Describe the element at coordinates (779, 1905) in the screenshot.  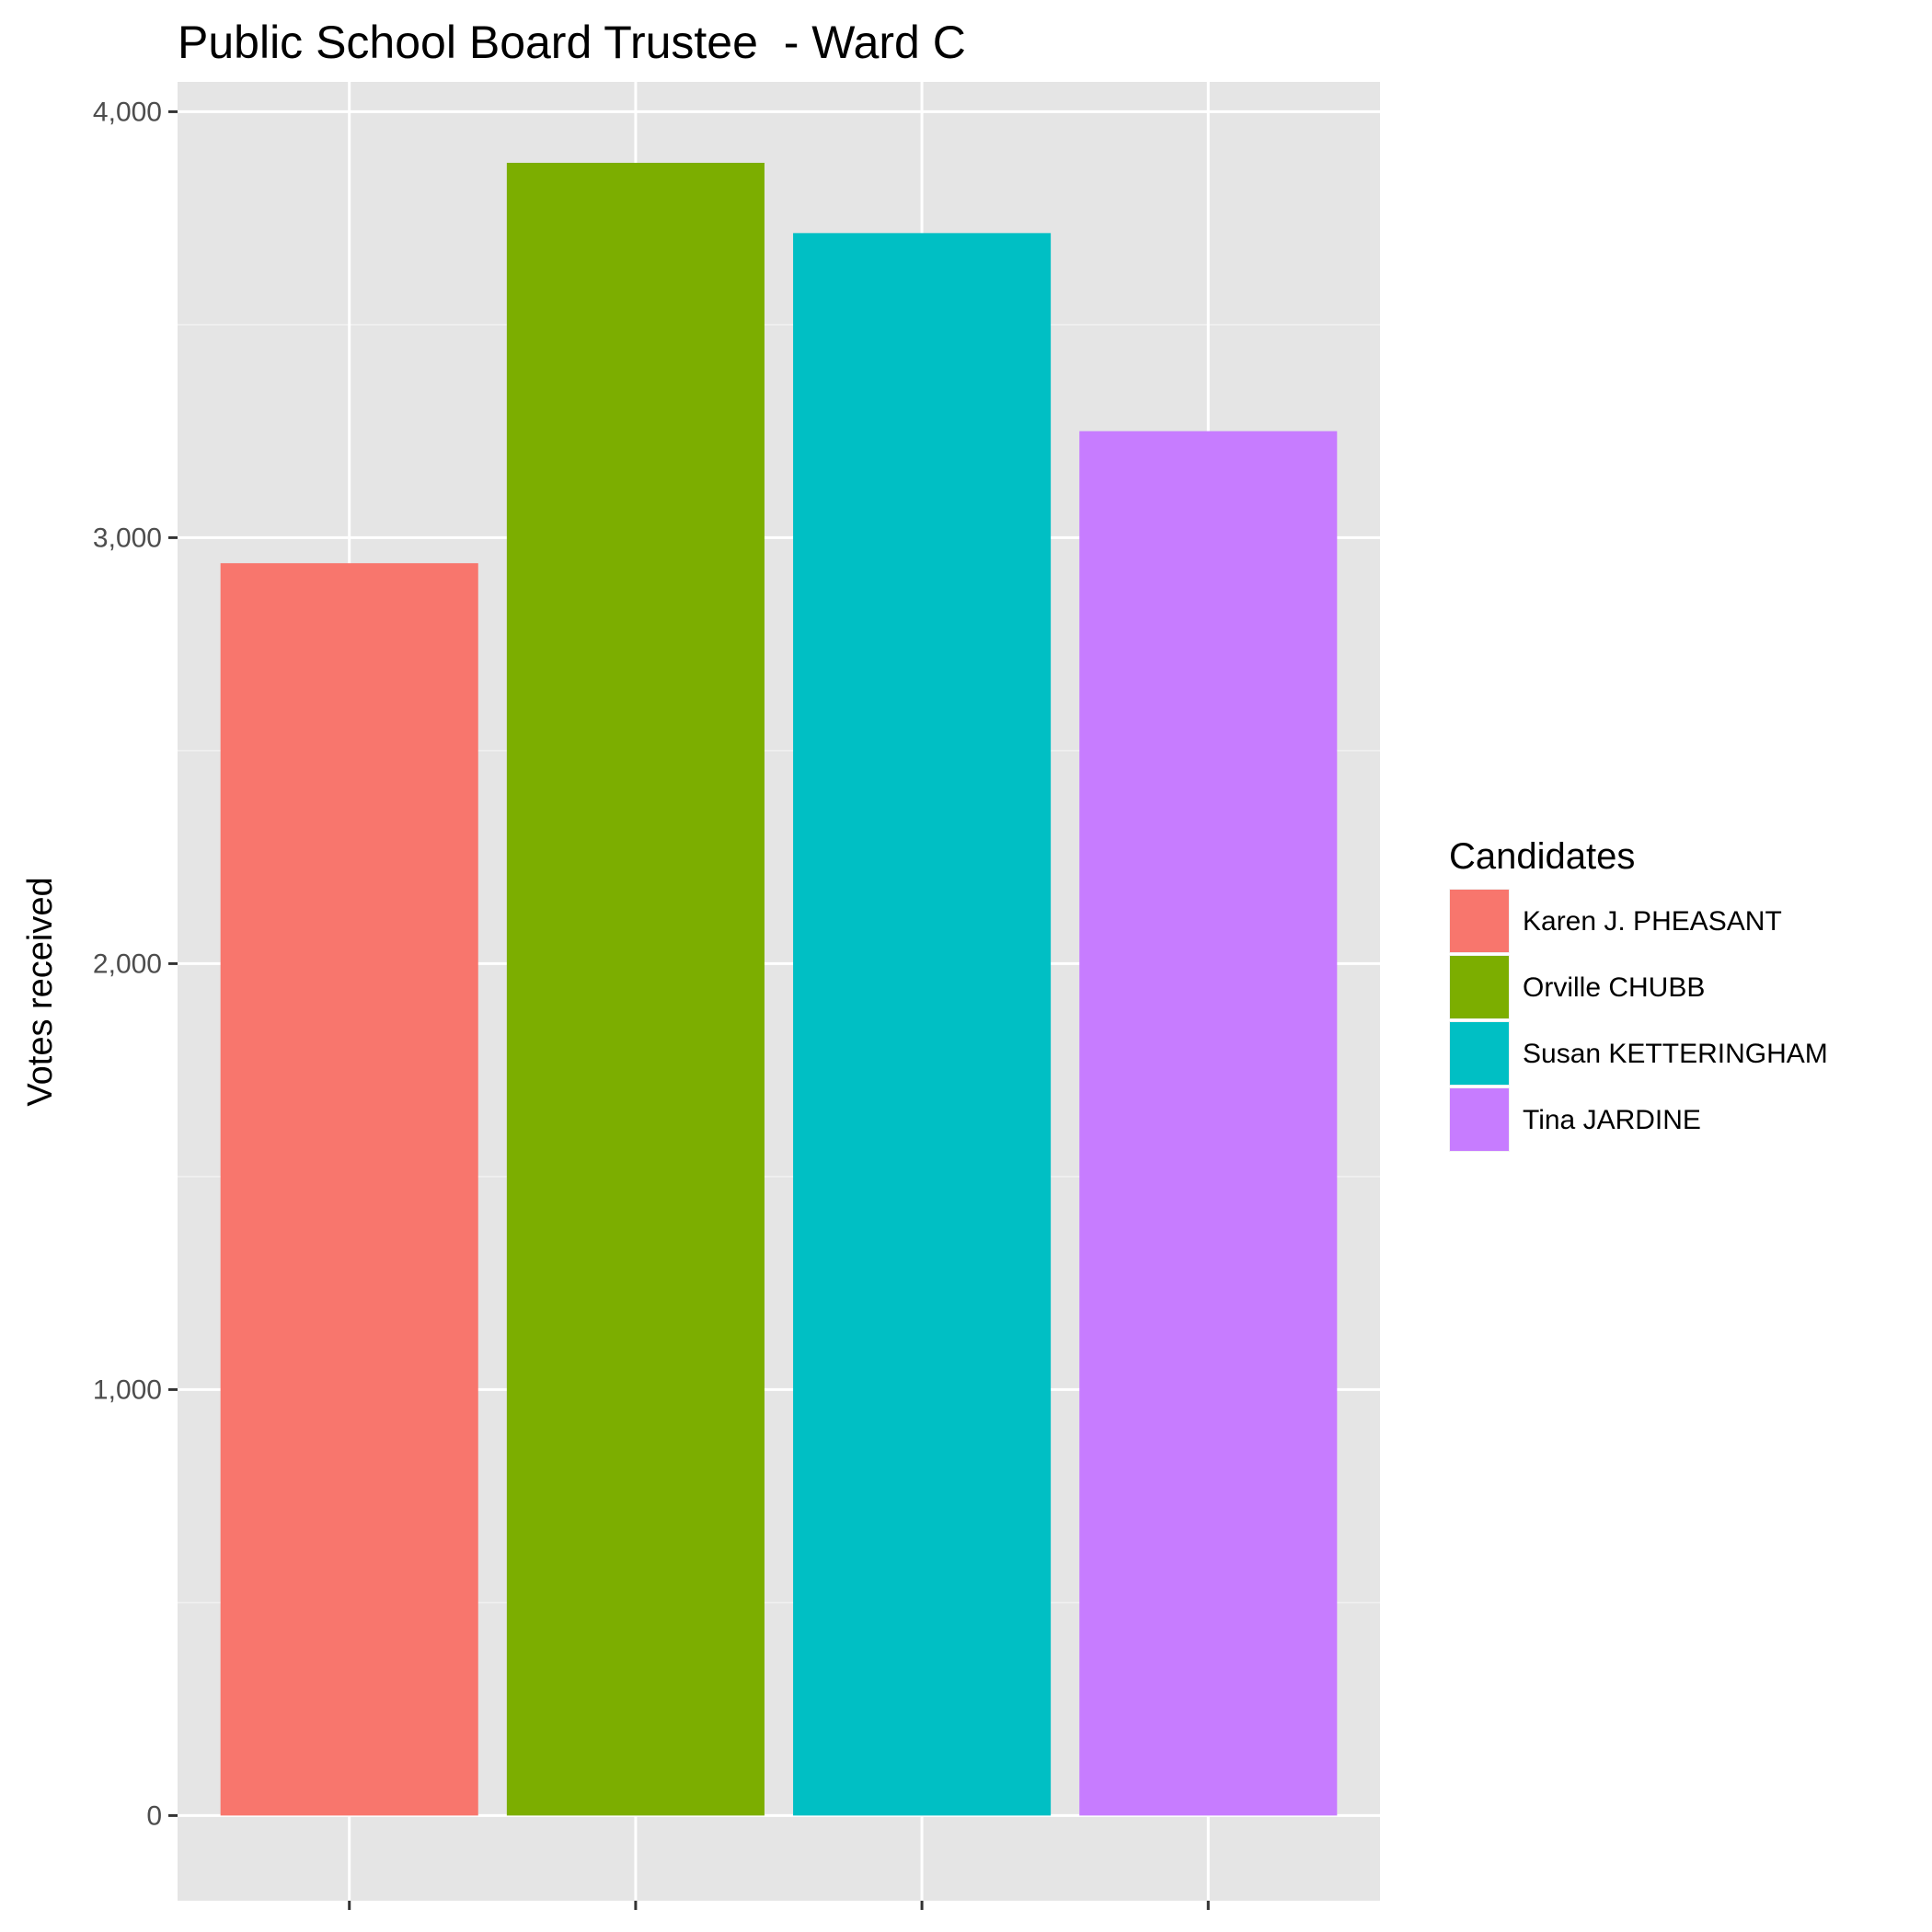
I see `x-axis` at that location.